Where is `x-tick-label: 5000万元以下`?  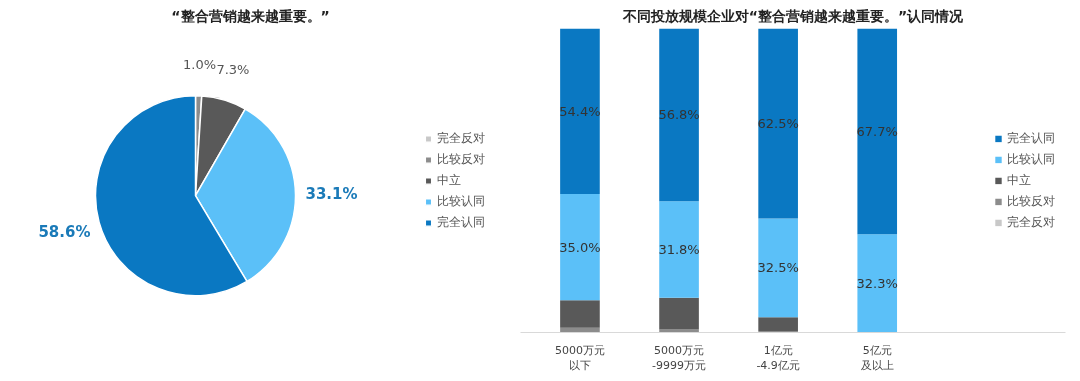 x-tick-label: 5000万元以下 is located at coordinates (579, 358).